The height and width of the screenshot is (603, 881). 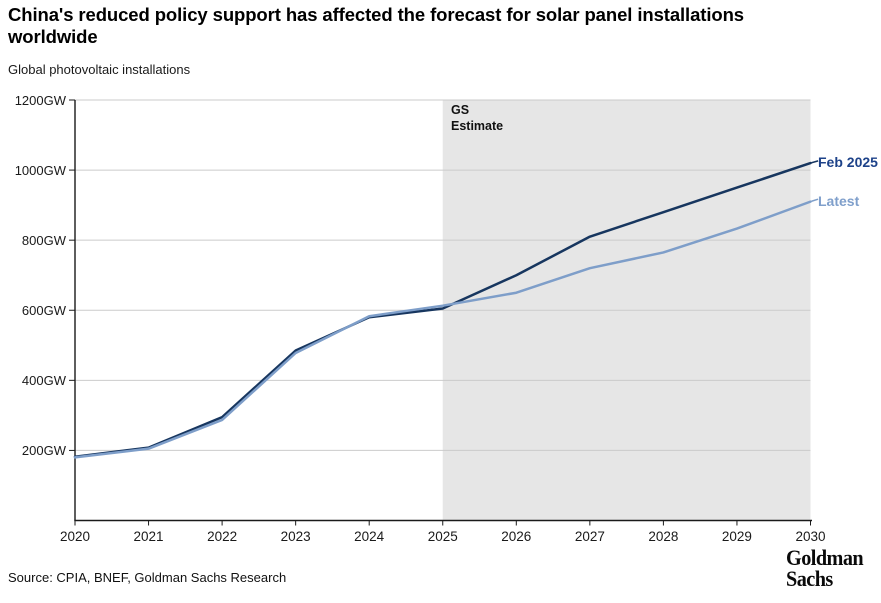 I want to click on x-axis-label: 2025, so click(x=442, y=536).